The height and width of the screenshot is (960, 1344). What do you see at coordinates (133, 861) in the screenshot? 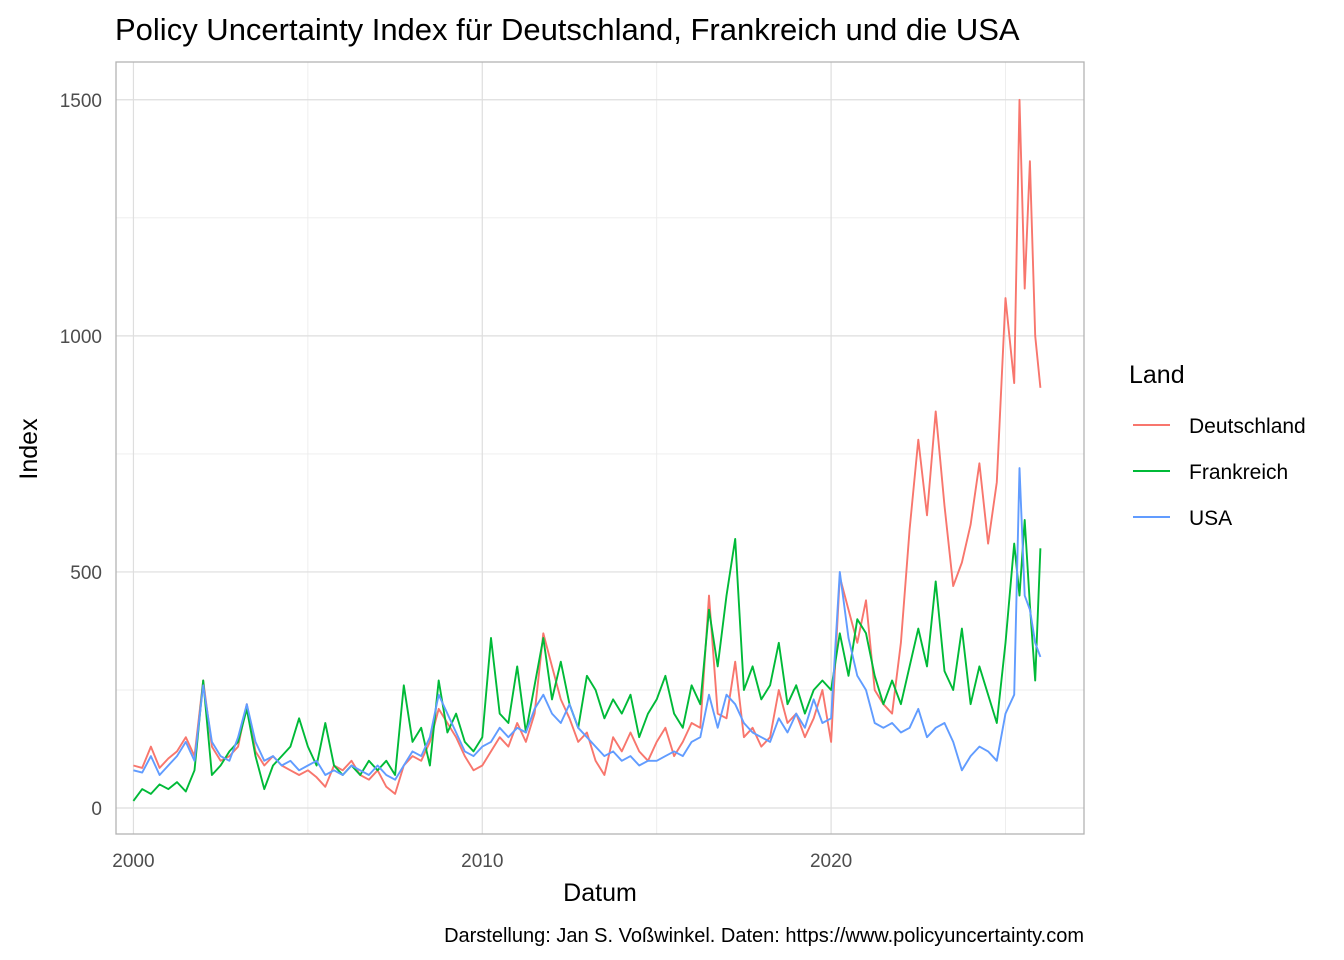
I see `x-tick-label: 2000` at bounding box center [133, 861].